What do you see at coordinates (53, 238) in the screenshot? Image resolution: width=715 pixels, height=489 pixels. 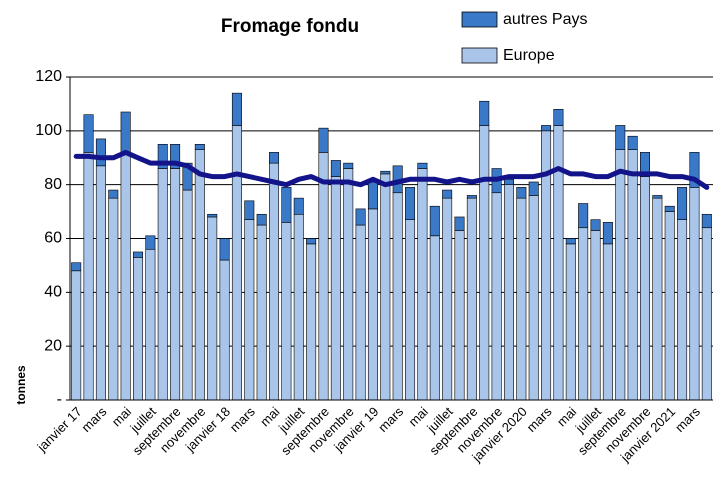 I see `y-tick-label: 60` at bounding box center [53, 238].